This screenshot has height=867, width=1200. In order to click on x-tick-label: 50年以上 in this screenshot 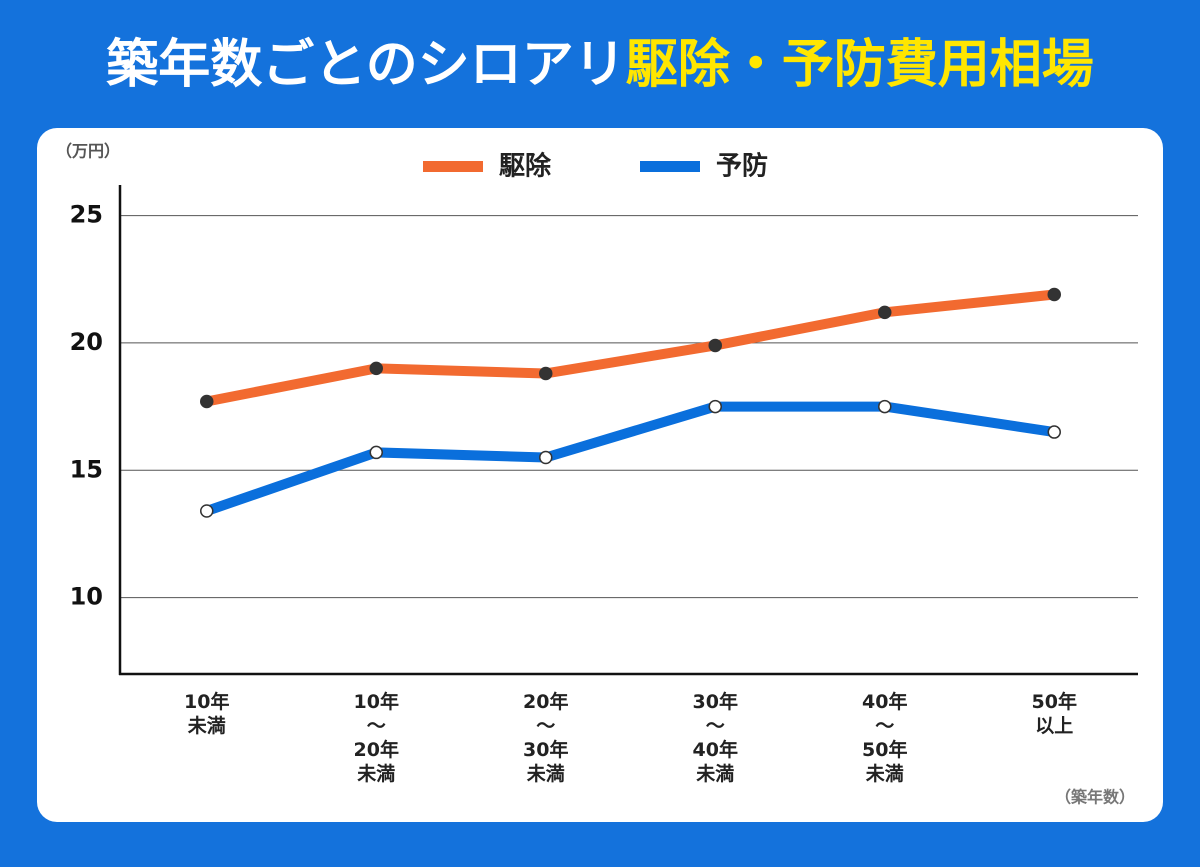, I will do `click(1054, 713)`.